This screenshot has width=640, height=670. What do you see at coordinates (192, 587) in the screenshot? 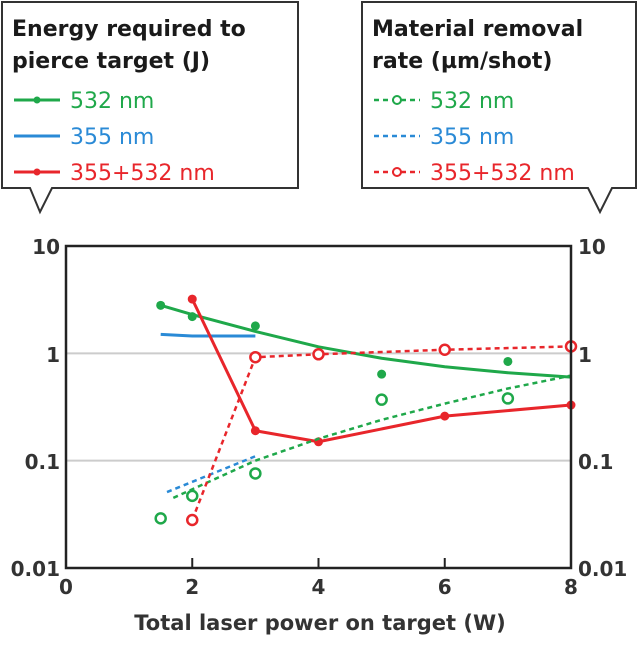
I see `x-tick-label: 2` at bounding box center [192, 587].